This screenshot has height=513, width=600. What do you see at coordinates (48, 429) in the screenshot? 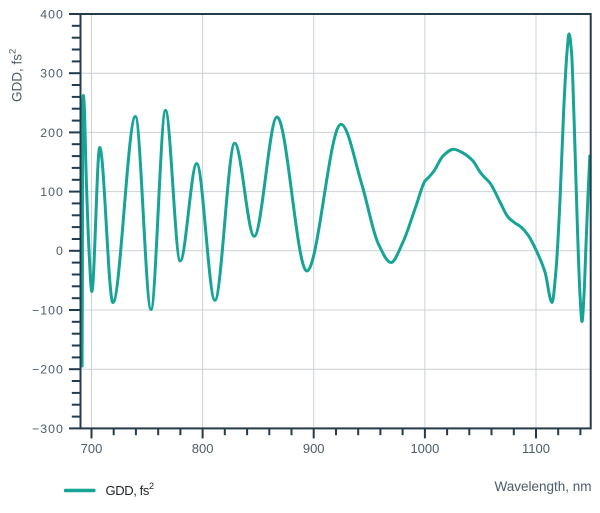
I see `svg-text: −300` at bounding box center [48, 429].